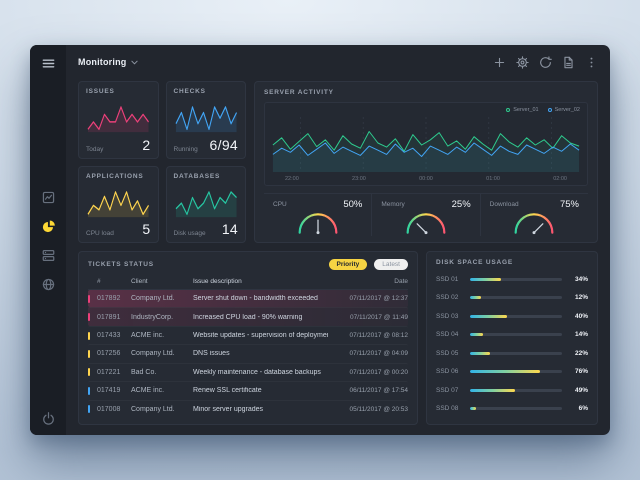  I want to click on x-axis-label: 02:00, so click(560, 179).